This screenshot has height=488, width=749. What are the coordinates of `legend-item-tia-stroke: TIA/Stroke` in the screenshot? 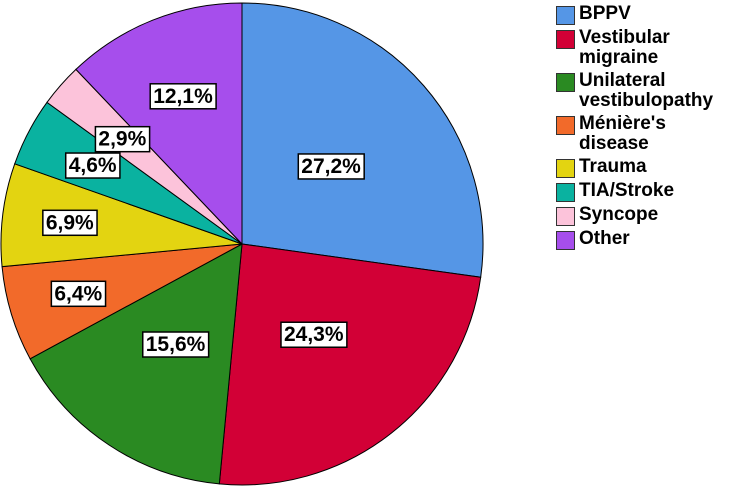 It's located at (634, 191).